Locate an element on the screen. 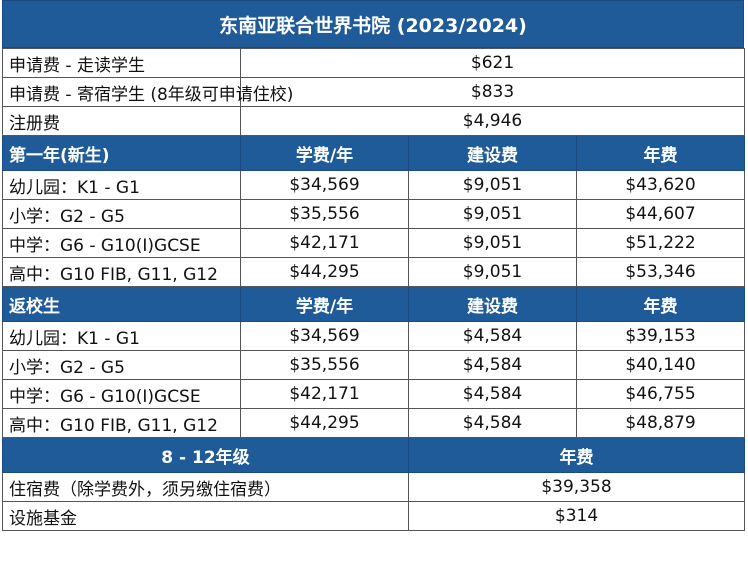 The image size is (748, 570). annual-fee-cell: $39,153 is located at coordinates (660, 336).